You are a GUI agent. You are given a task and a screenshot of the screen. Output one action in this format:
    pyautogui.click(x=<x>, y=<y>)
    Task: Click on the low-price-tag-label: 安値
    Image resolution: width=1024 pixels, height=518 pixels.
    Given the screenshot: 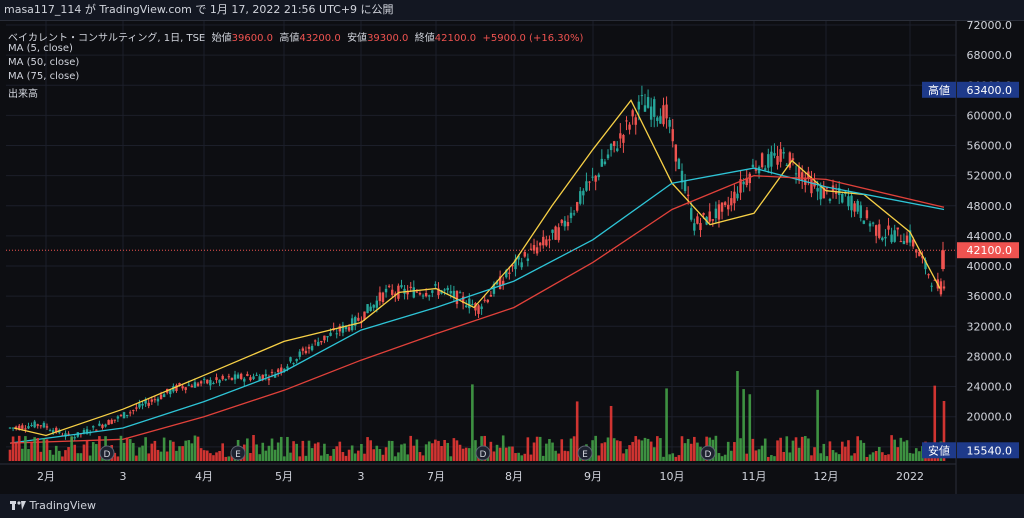 What is the action you would take?
    pyautogui.click(x=939, y=450)
    